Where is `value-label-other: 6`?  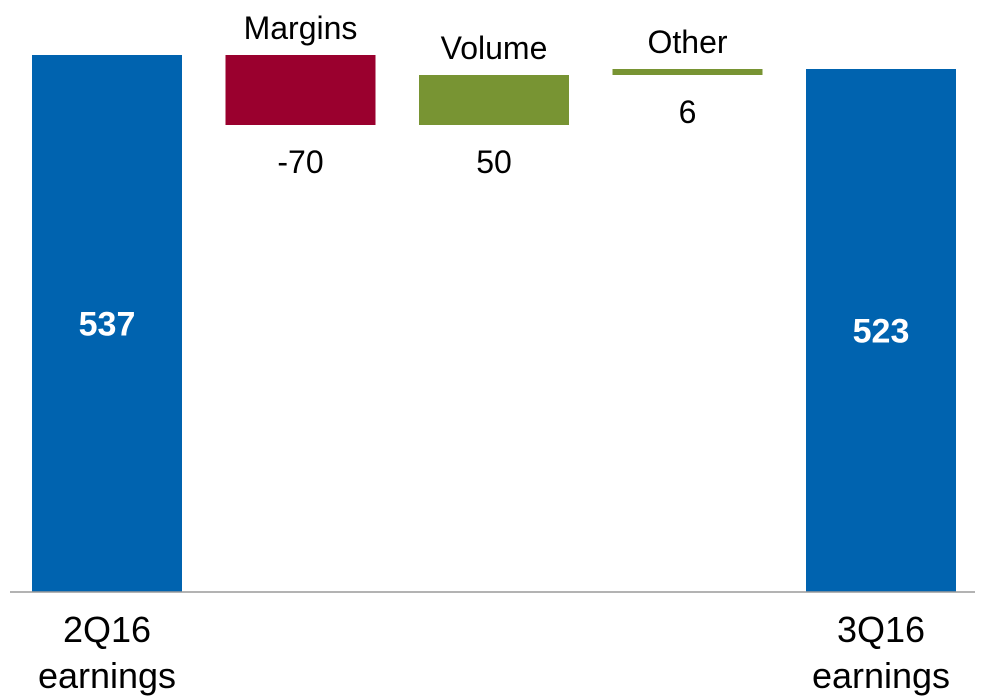 value-label-other: 6 is located at coordinates (688, 112).